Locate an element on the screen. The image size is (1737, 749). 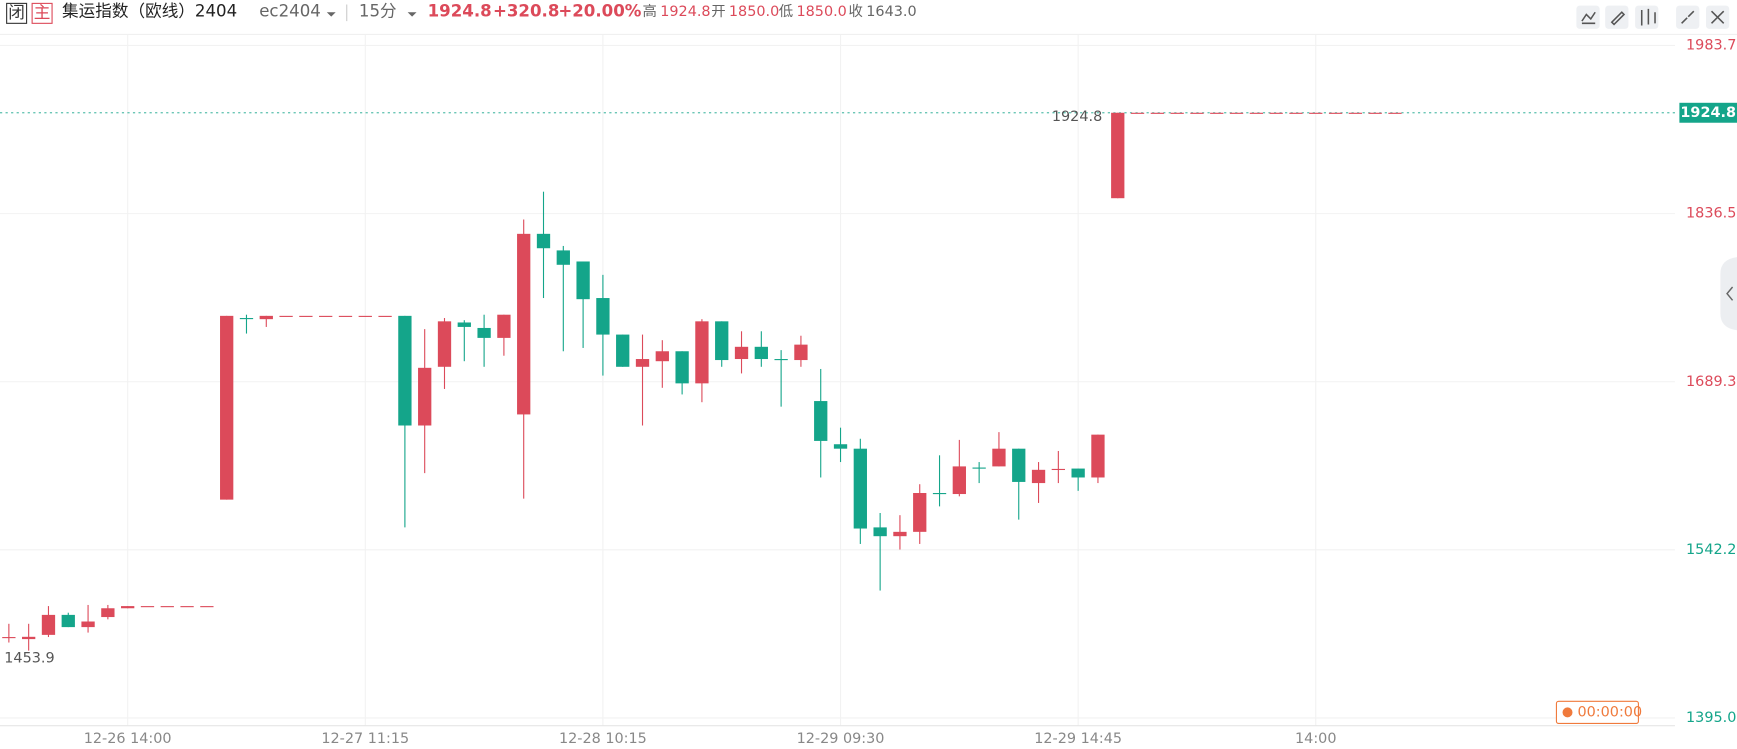
last-price-tag is located at coordinates (1708, 112).